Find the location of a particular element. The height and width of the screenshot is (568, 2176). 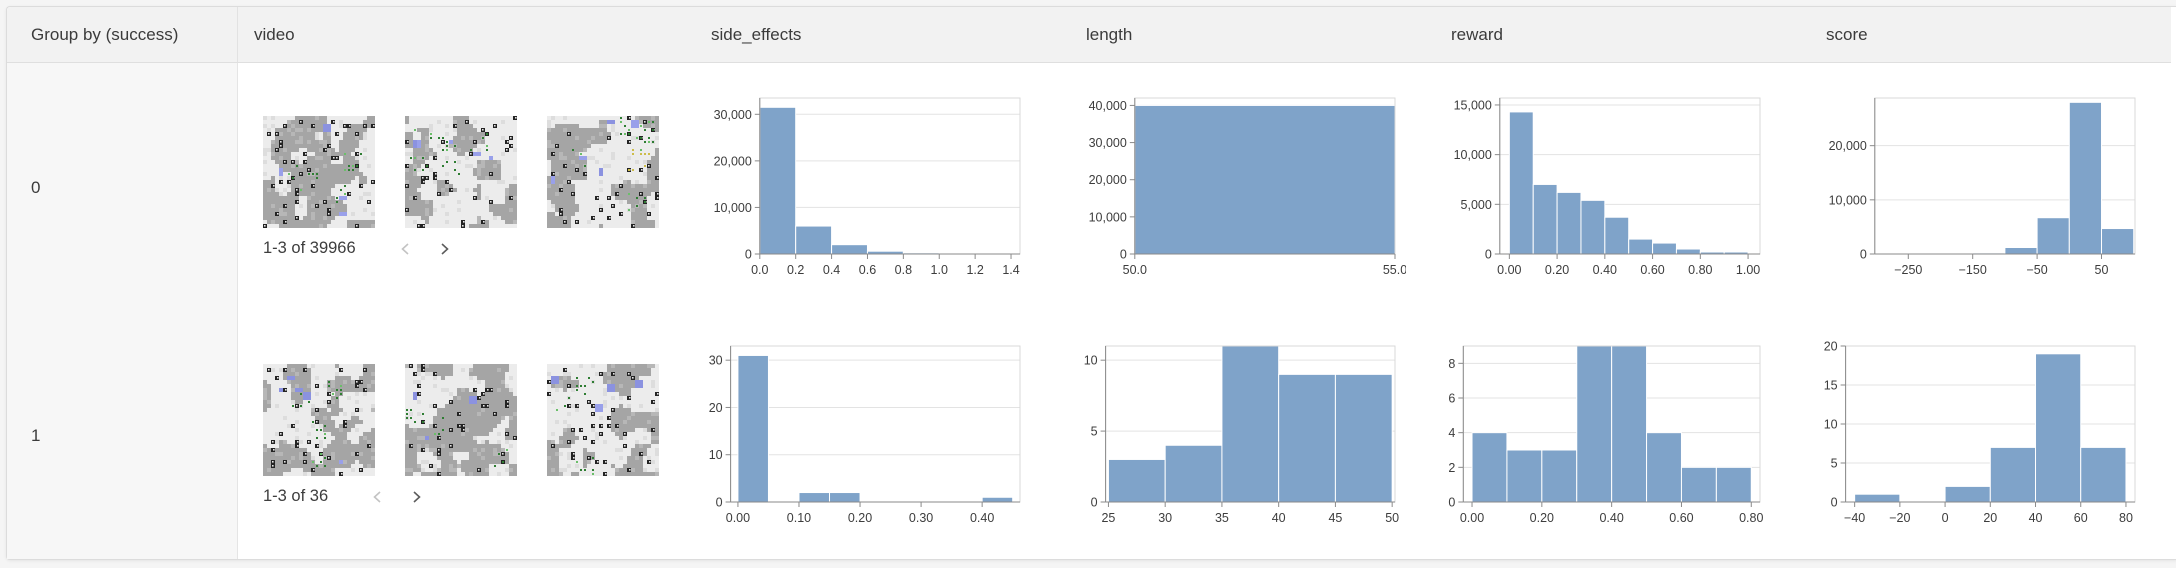

svg-text: −250 is located at coordinates (1908, 270).